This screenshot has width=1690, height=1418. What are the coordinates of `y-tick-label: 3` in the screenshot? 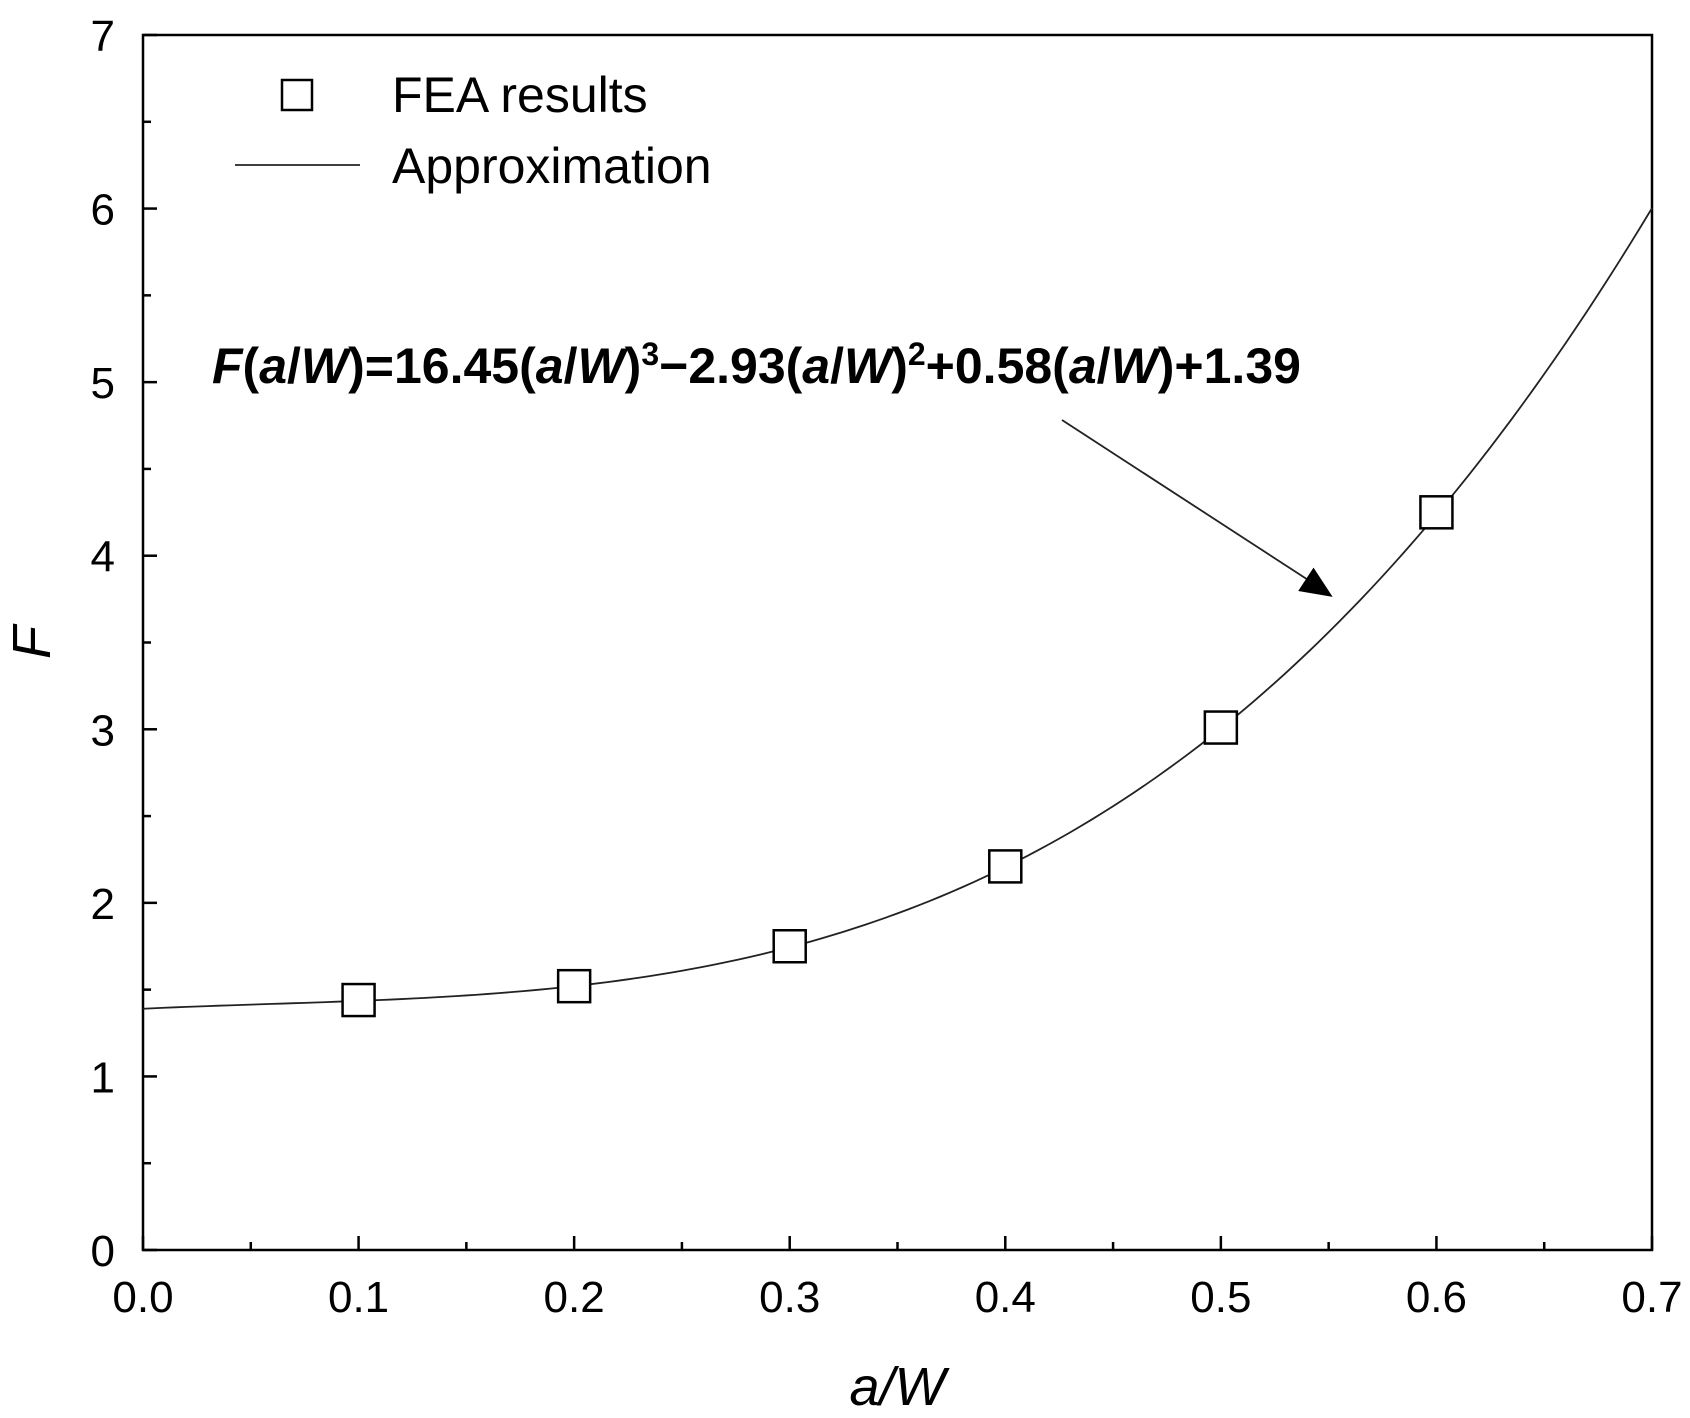 It's located at (103, 730).